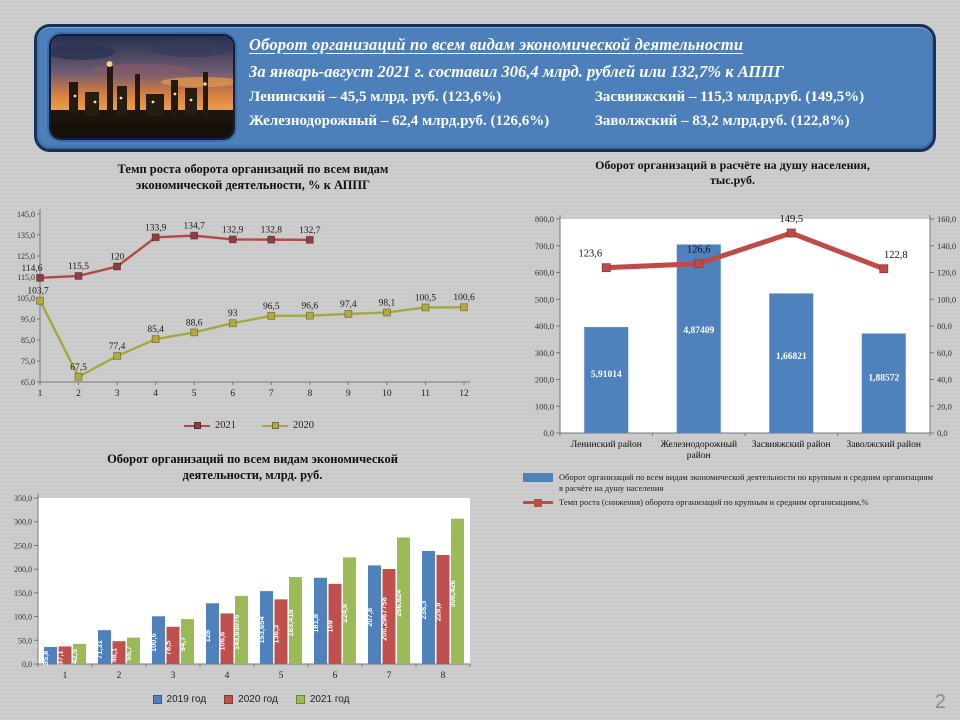  I want to click on data-label: 123,6, so click(590, 254).